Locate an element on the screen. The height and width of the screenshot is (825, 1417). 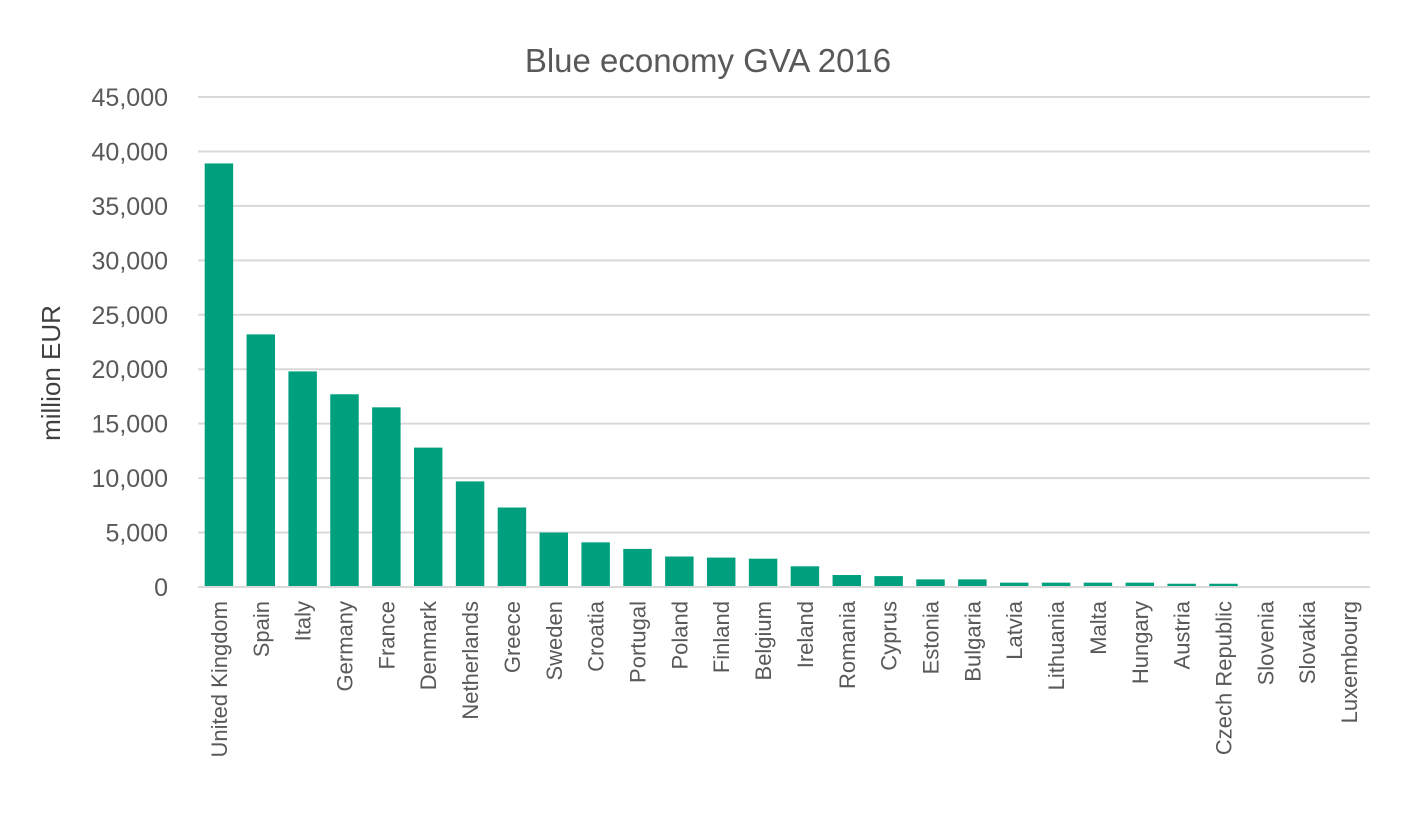
bar-belgium is located at coordinates (763, 572).